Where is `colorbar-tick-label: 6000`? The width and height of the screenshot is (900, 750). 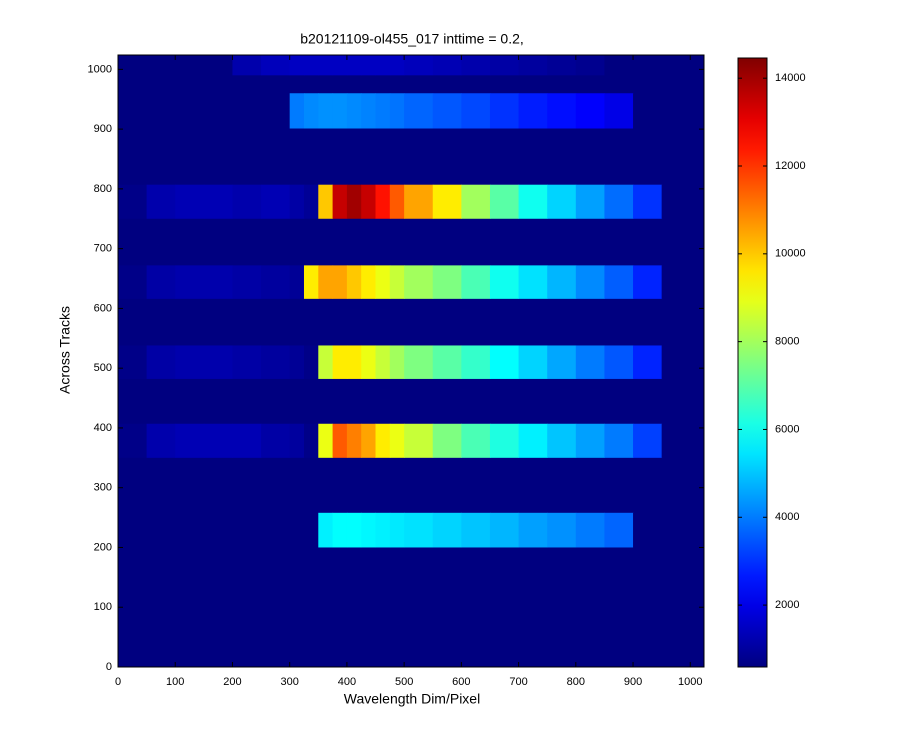
colorbar-tick-label: 6000 is located at coordinates (787, 429).